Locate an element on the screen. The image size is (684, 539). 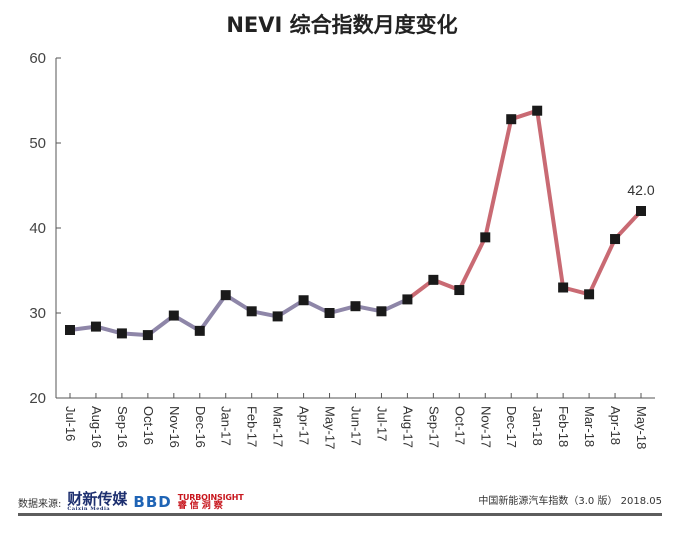
x-tick-label: Mar-17 is located at coordinates (278, 426).